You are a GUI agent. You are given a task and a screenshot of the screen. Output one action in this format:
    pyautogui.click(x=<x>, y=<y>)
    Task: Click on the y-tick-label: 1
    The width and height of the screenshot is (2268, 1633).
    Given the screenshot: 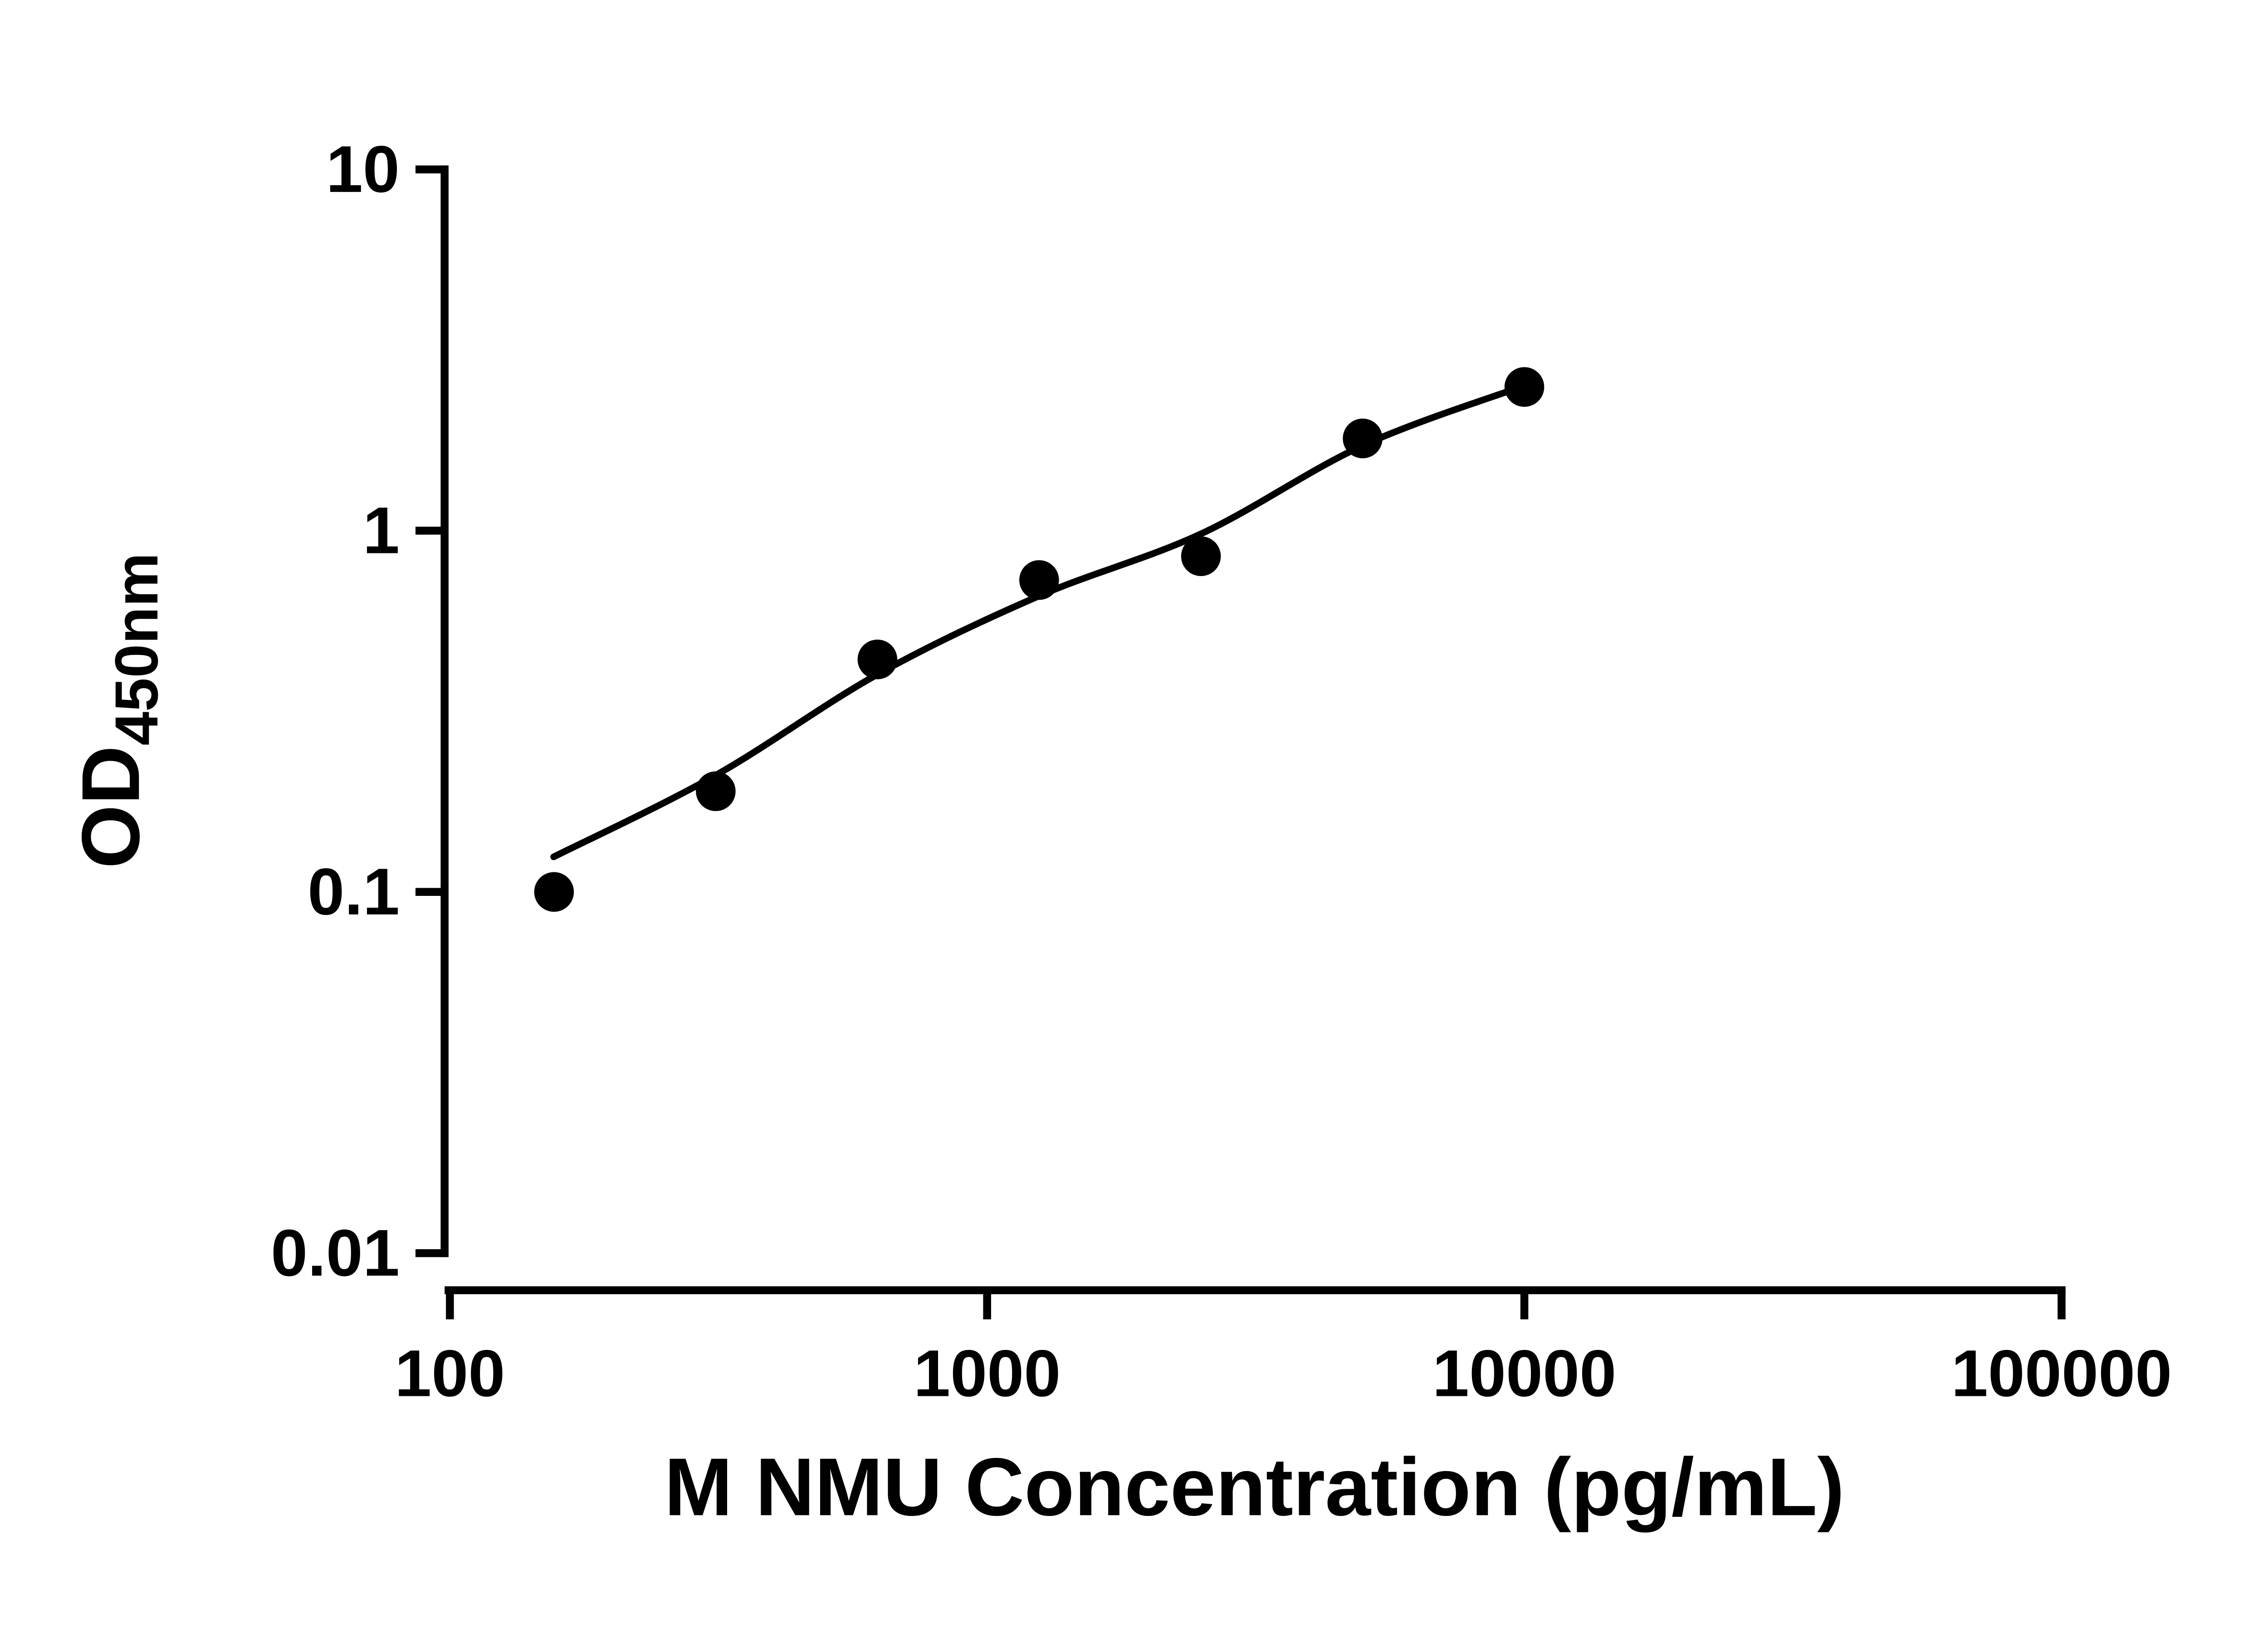 What is the action you would take?
    pyautogui.click(x=381, y=530)
    